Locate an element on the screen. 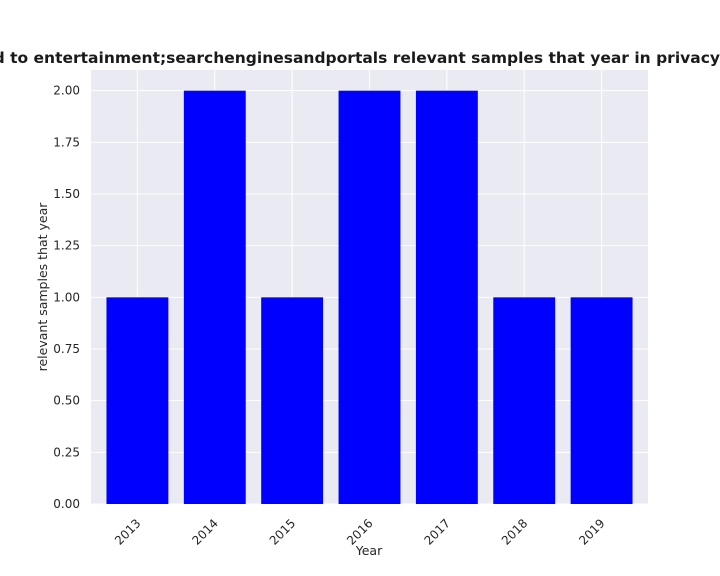 The height and width of the screenshot is (576, 720). x-tick-label: 2019 is located at coordinates (591, 531).